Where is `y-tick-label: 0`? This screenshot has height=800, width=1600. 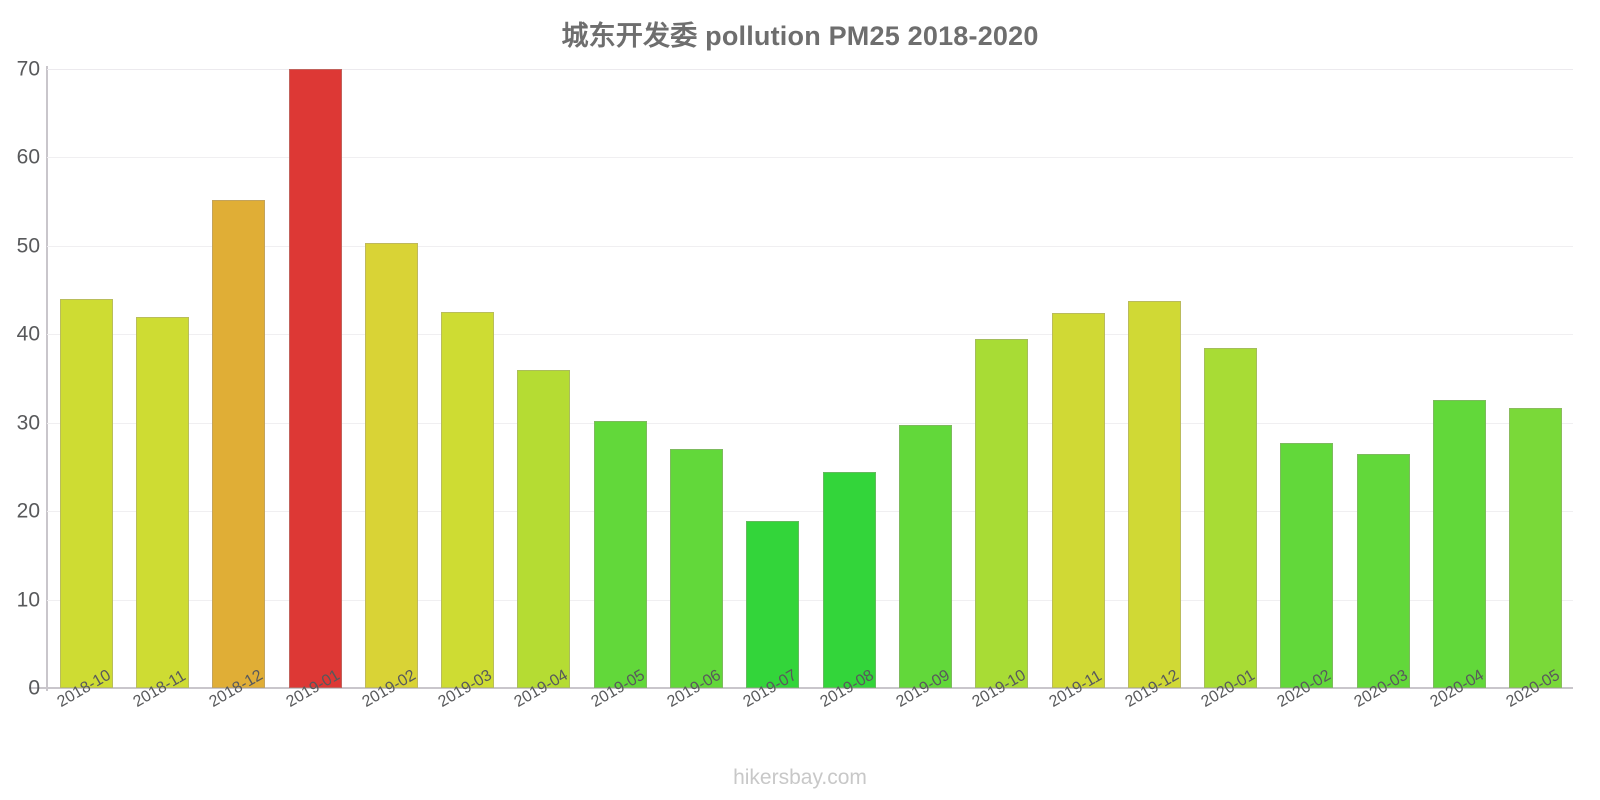
y-tick-label: 0 is located at coordinates (34, 688).